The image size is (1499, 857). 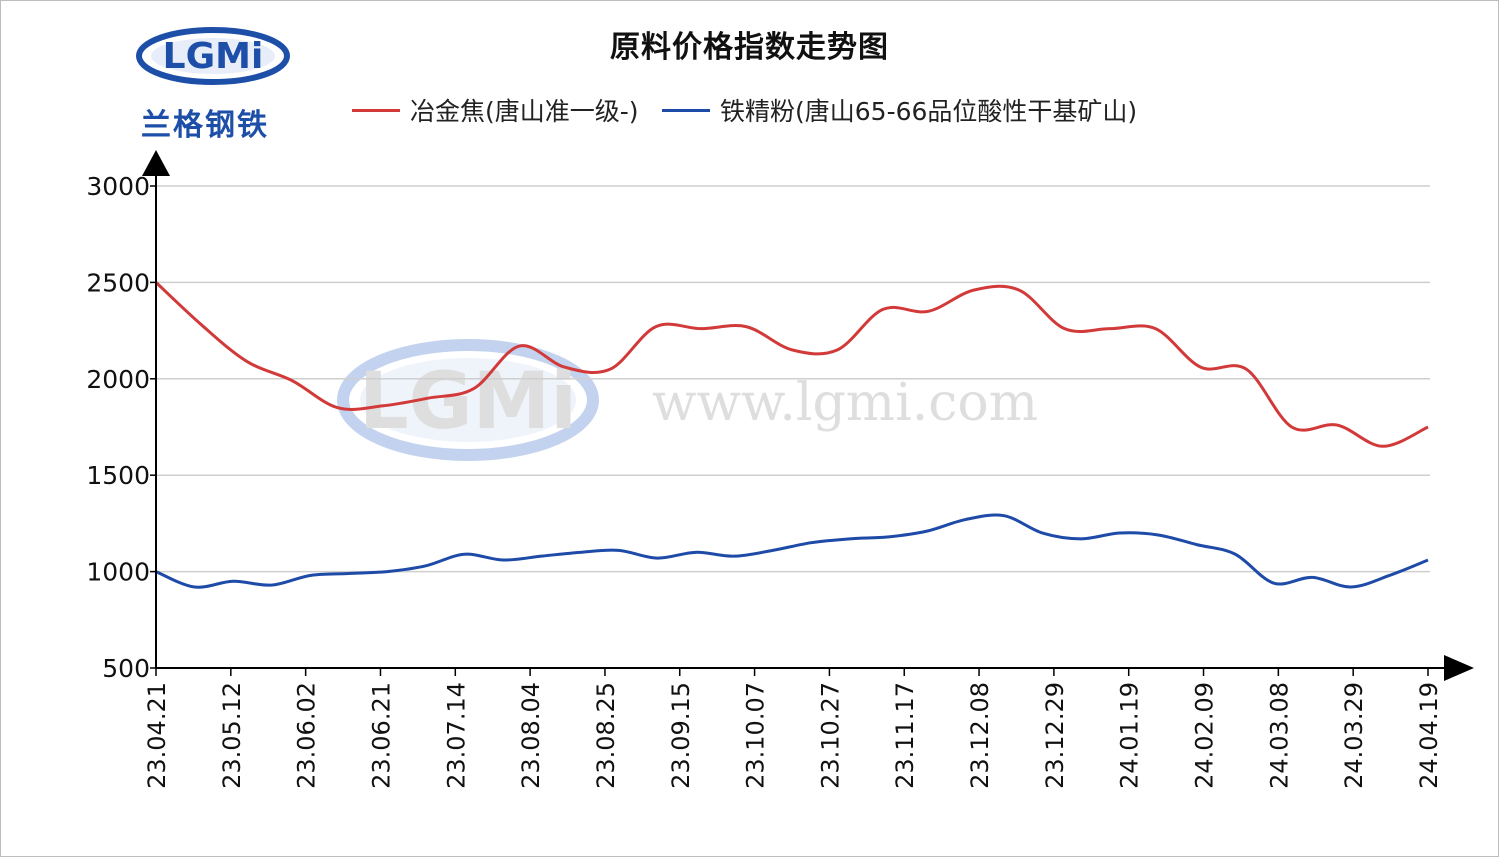 What do you see at coordinates (686, 110) in the screenshot?
I see `legend-swatch-iron` at bounding box center [686, 110].